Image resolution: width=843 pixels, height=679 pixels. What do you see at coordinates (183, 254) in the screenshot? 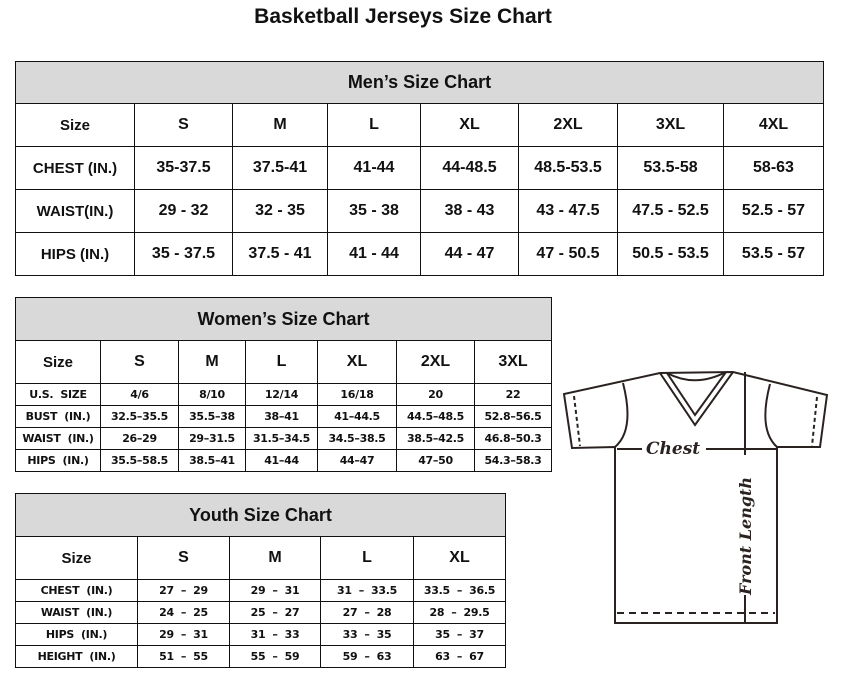
I see `table-cell: 35 - 37.5` at bounding box center [183, 254].